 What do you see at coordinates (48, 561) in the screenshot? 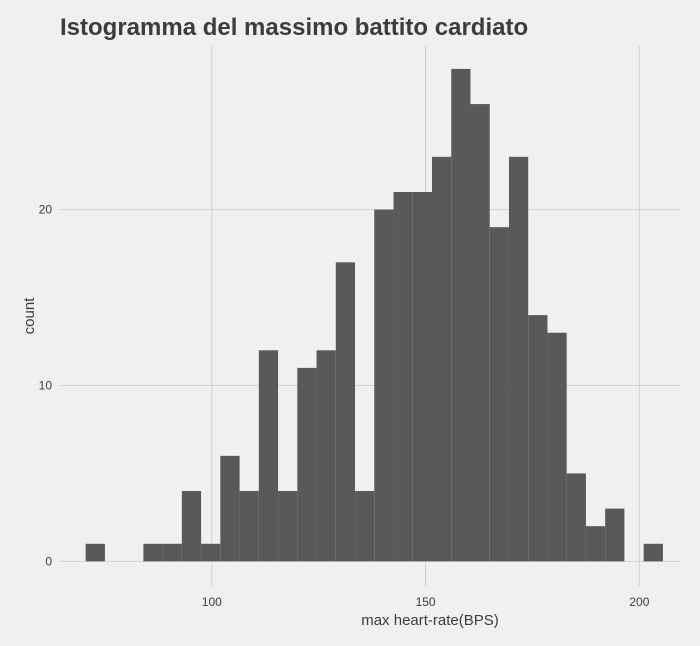
I see `y-tick-label: 0` at bounding box center [48, 561].